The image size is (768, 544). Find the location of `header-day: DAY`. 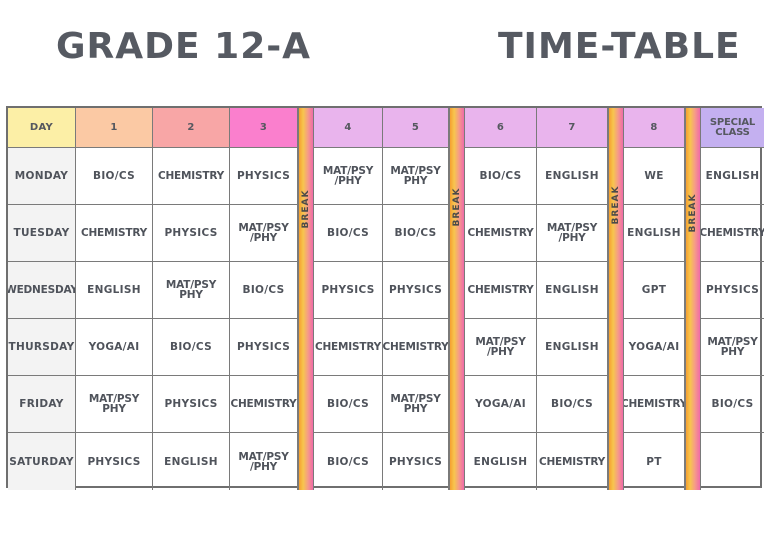

header-day: DAY is located at coordinates (42, 128).